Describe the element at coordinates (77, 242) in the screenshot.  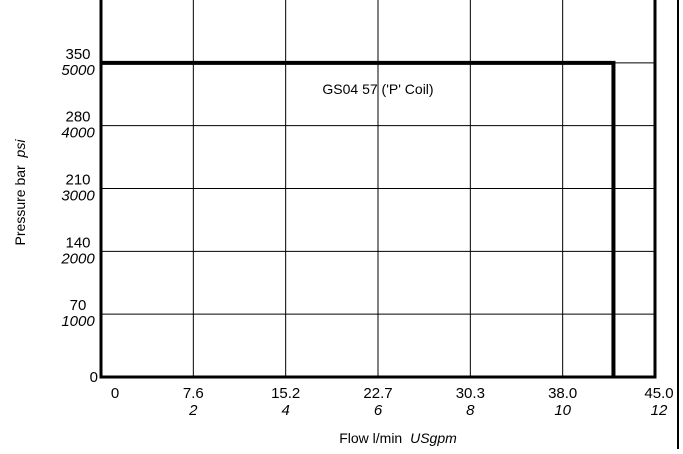
I see `y-tick-label-bar: 140` at that location.